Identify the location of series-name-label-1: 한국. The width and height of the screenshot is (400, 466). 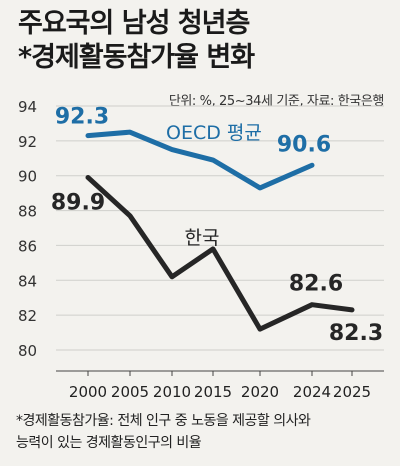
(202, 238).